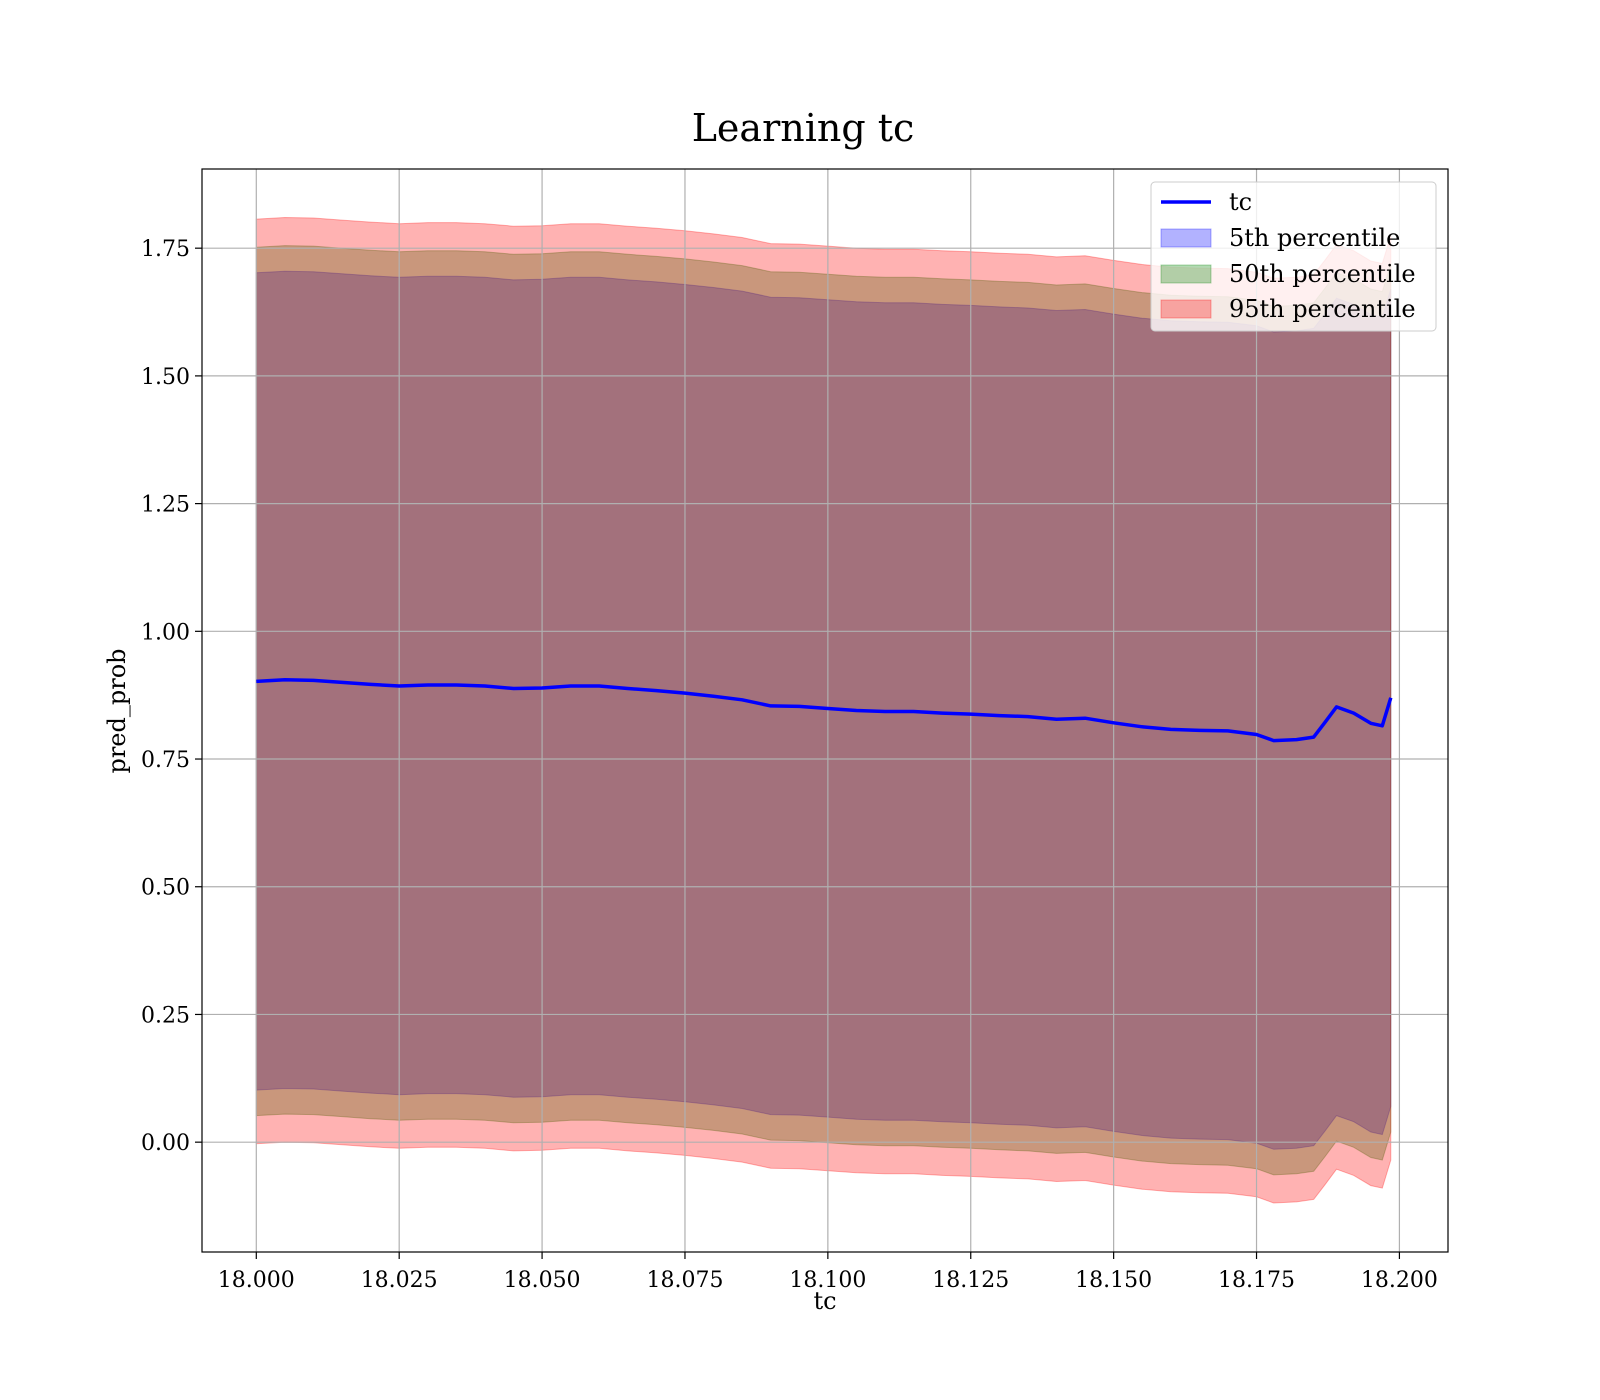 Image resolution: width=1600 pixels, height=1400 pixels. Describe the element at coordinates (165, 377) in the screenshot. I see `y-tick-label: 1.50` at that location.